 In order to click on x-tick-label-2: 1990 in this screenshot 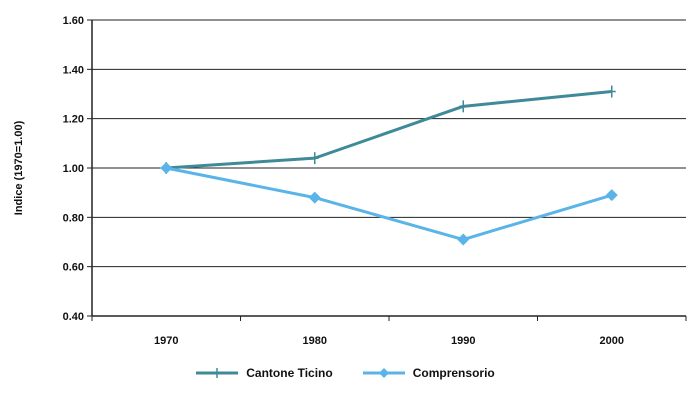, I will do `click(463, 341)`.